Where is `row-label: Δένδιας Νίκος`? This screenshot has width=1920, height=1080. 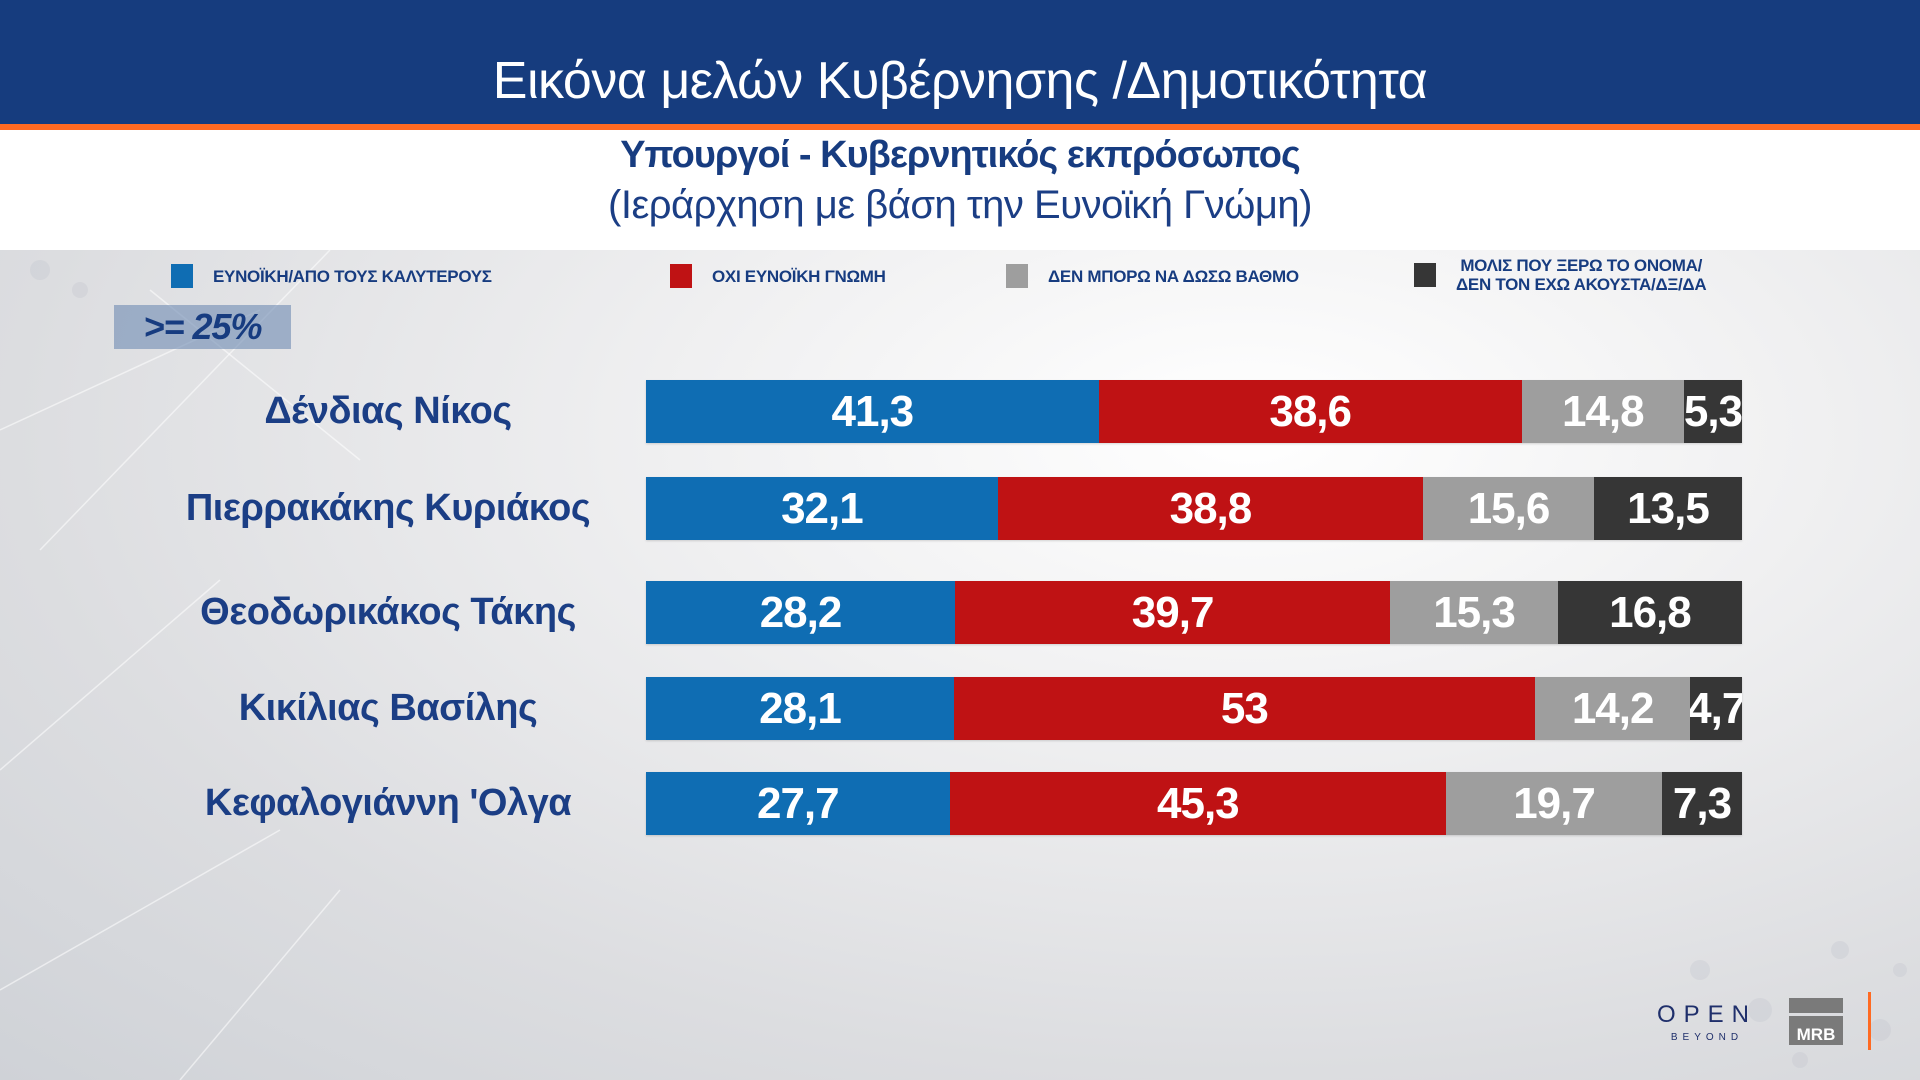 row-label: Δένδιας Νίκος is located at coordinates (388, 411).